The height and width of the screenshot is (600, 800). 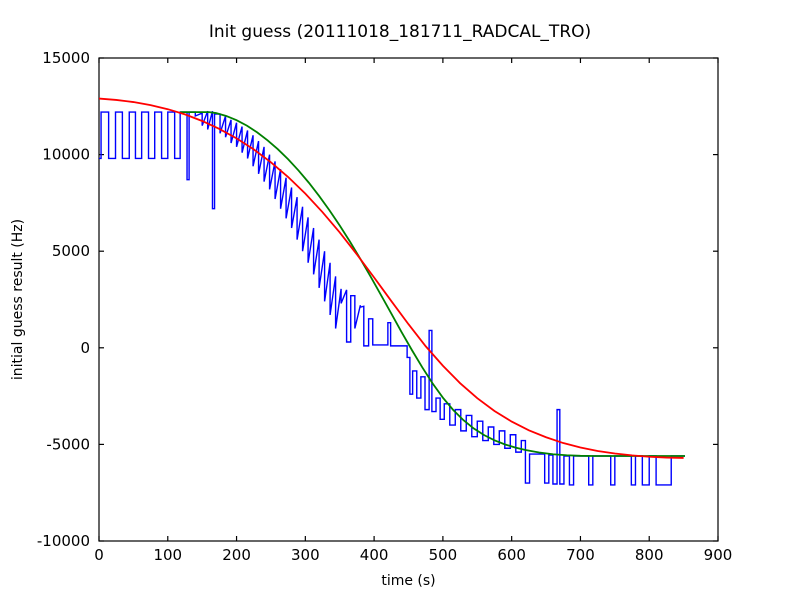 What do you see at coordinates (99, 555) in the screenshot?
I see `x-axis-tick-label: 0` at bounding box center [99, 555].